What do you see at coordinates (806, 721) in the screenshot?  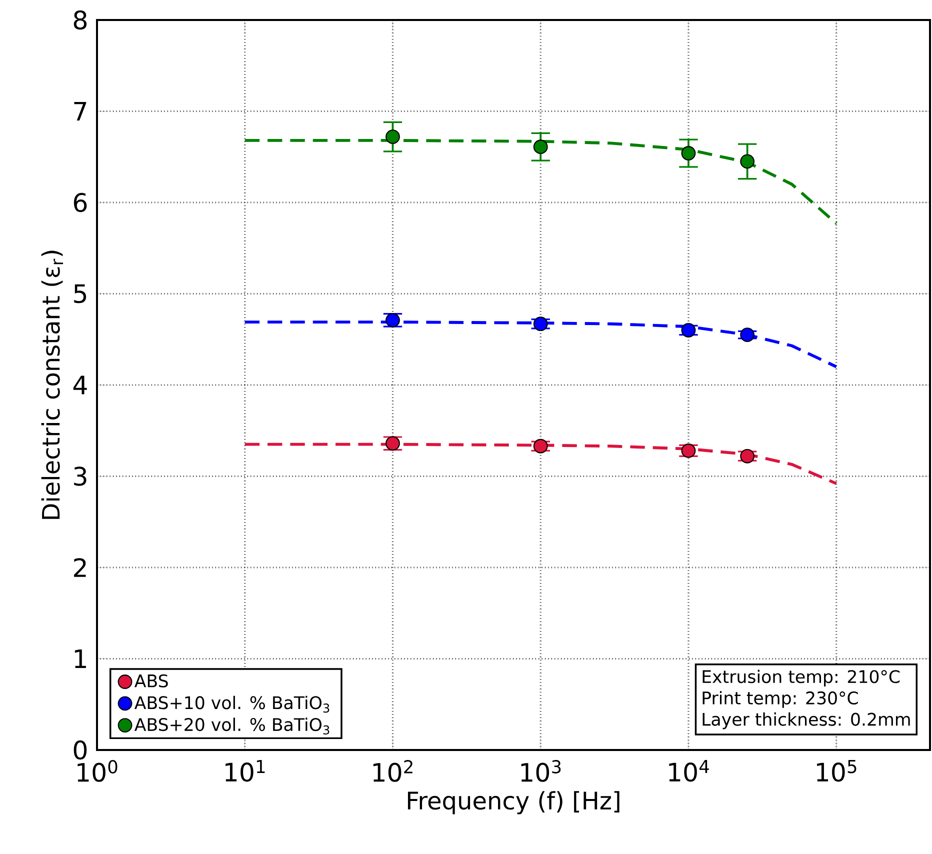 I see `annotation: Layer thickness: 0.2mm` at bounding box center [806, 721].